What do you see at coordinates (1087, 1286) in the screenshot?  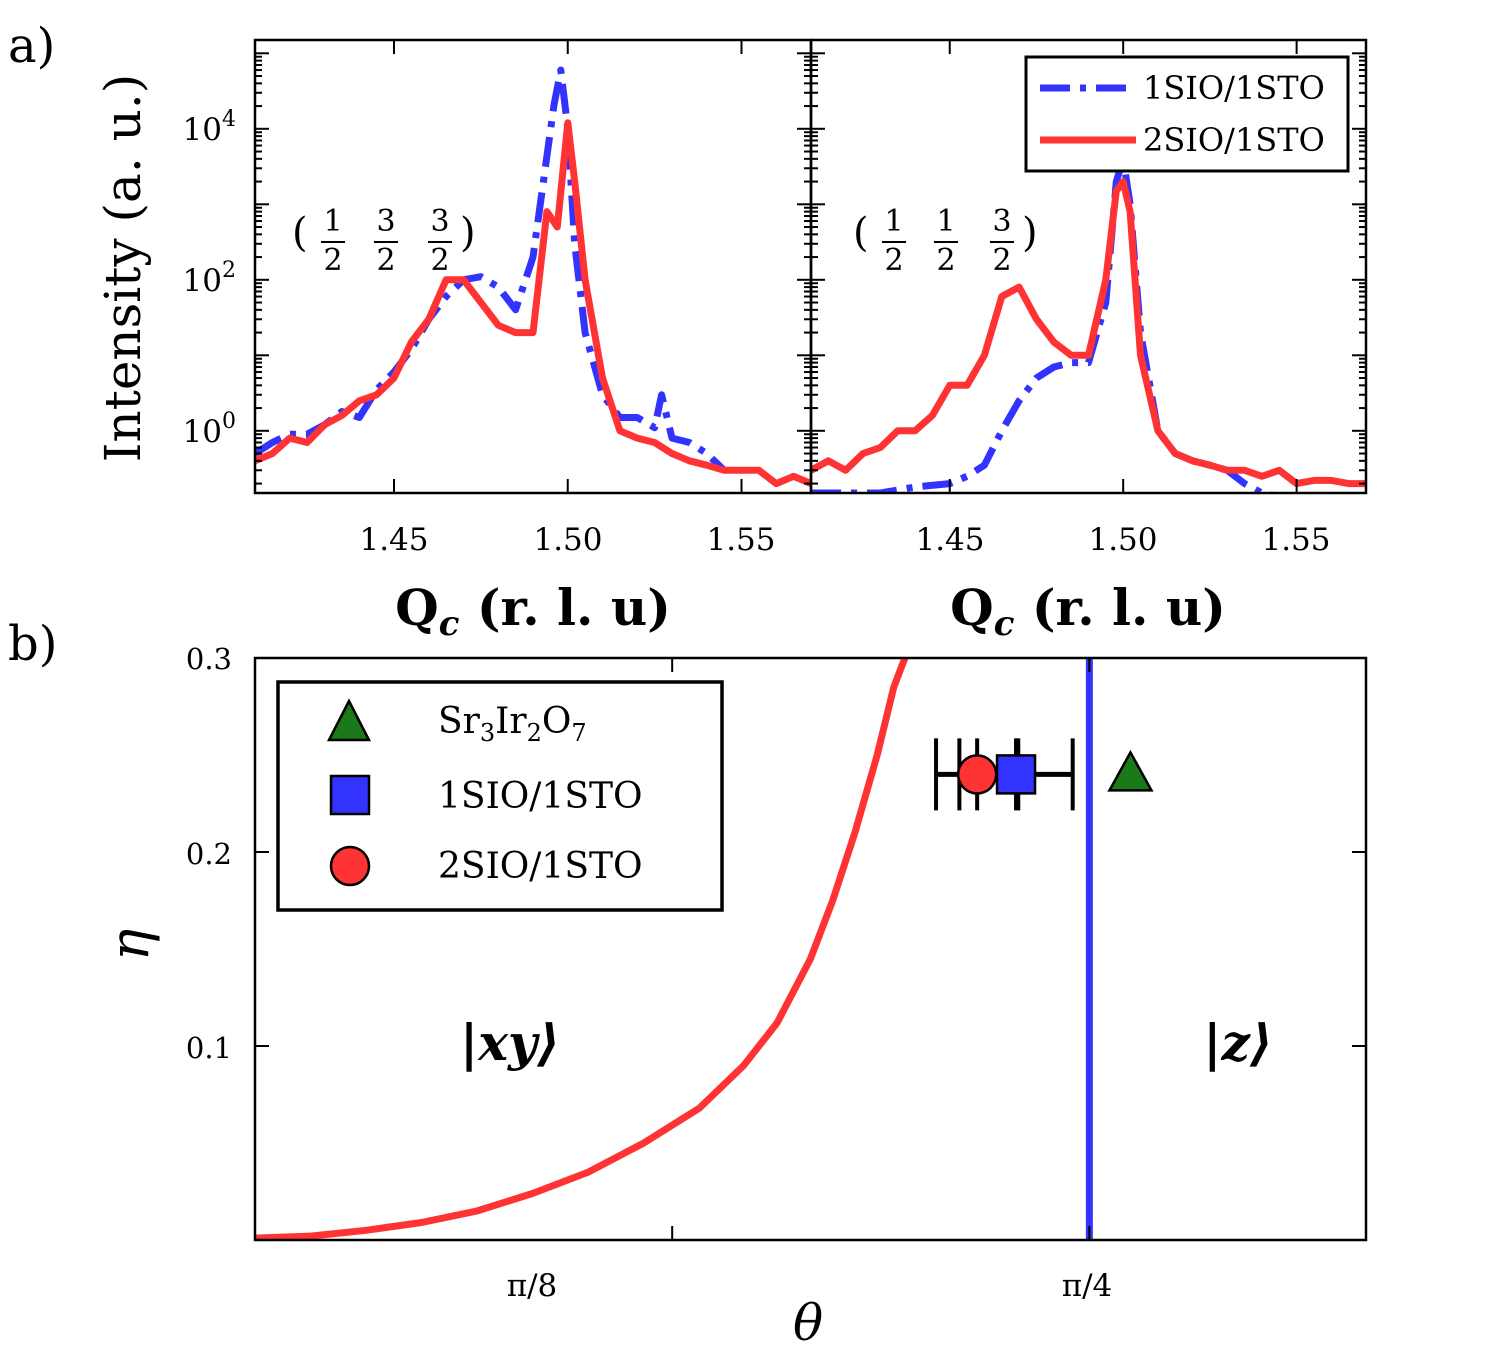 I see `panel-b-xtick-pi4: π/4` at bounding box center [1087, 1286].